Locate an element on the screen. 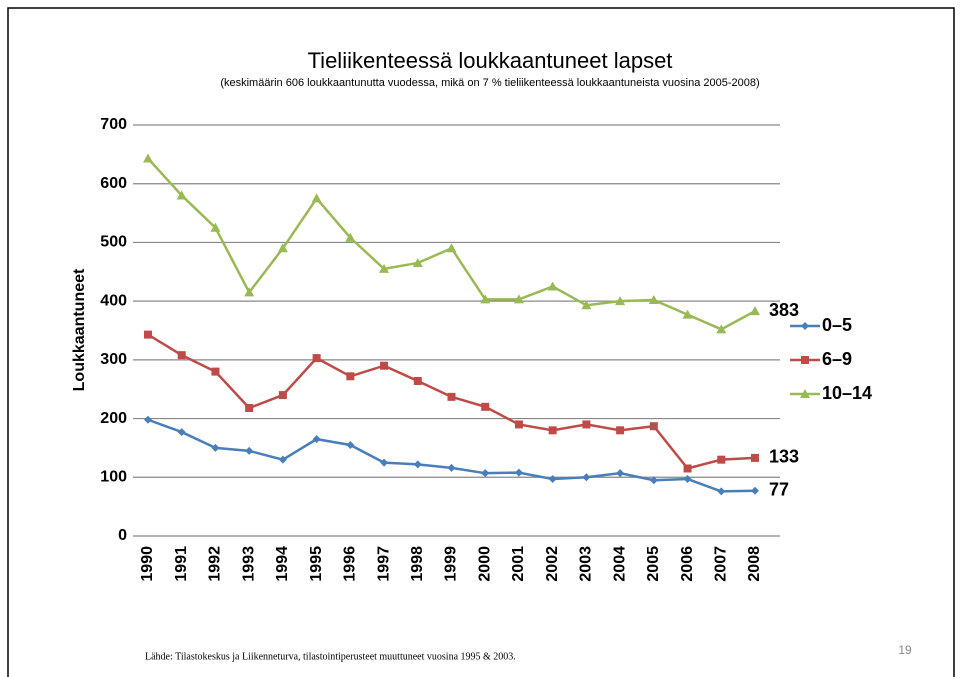 The image size is (962, 677). x-tick-label: 2002 is located at coordinates (552, 564).